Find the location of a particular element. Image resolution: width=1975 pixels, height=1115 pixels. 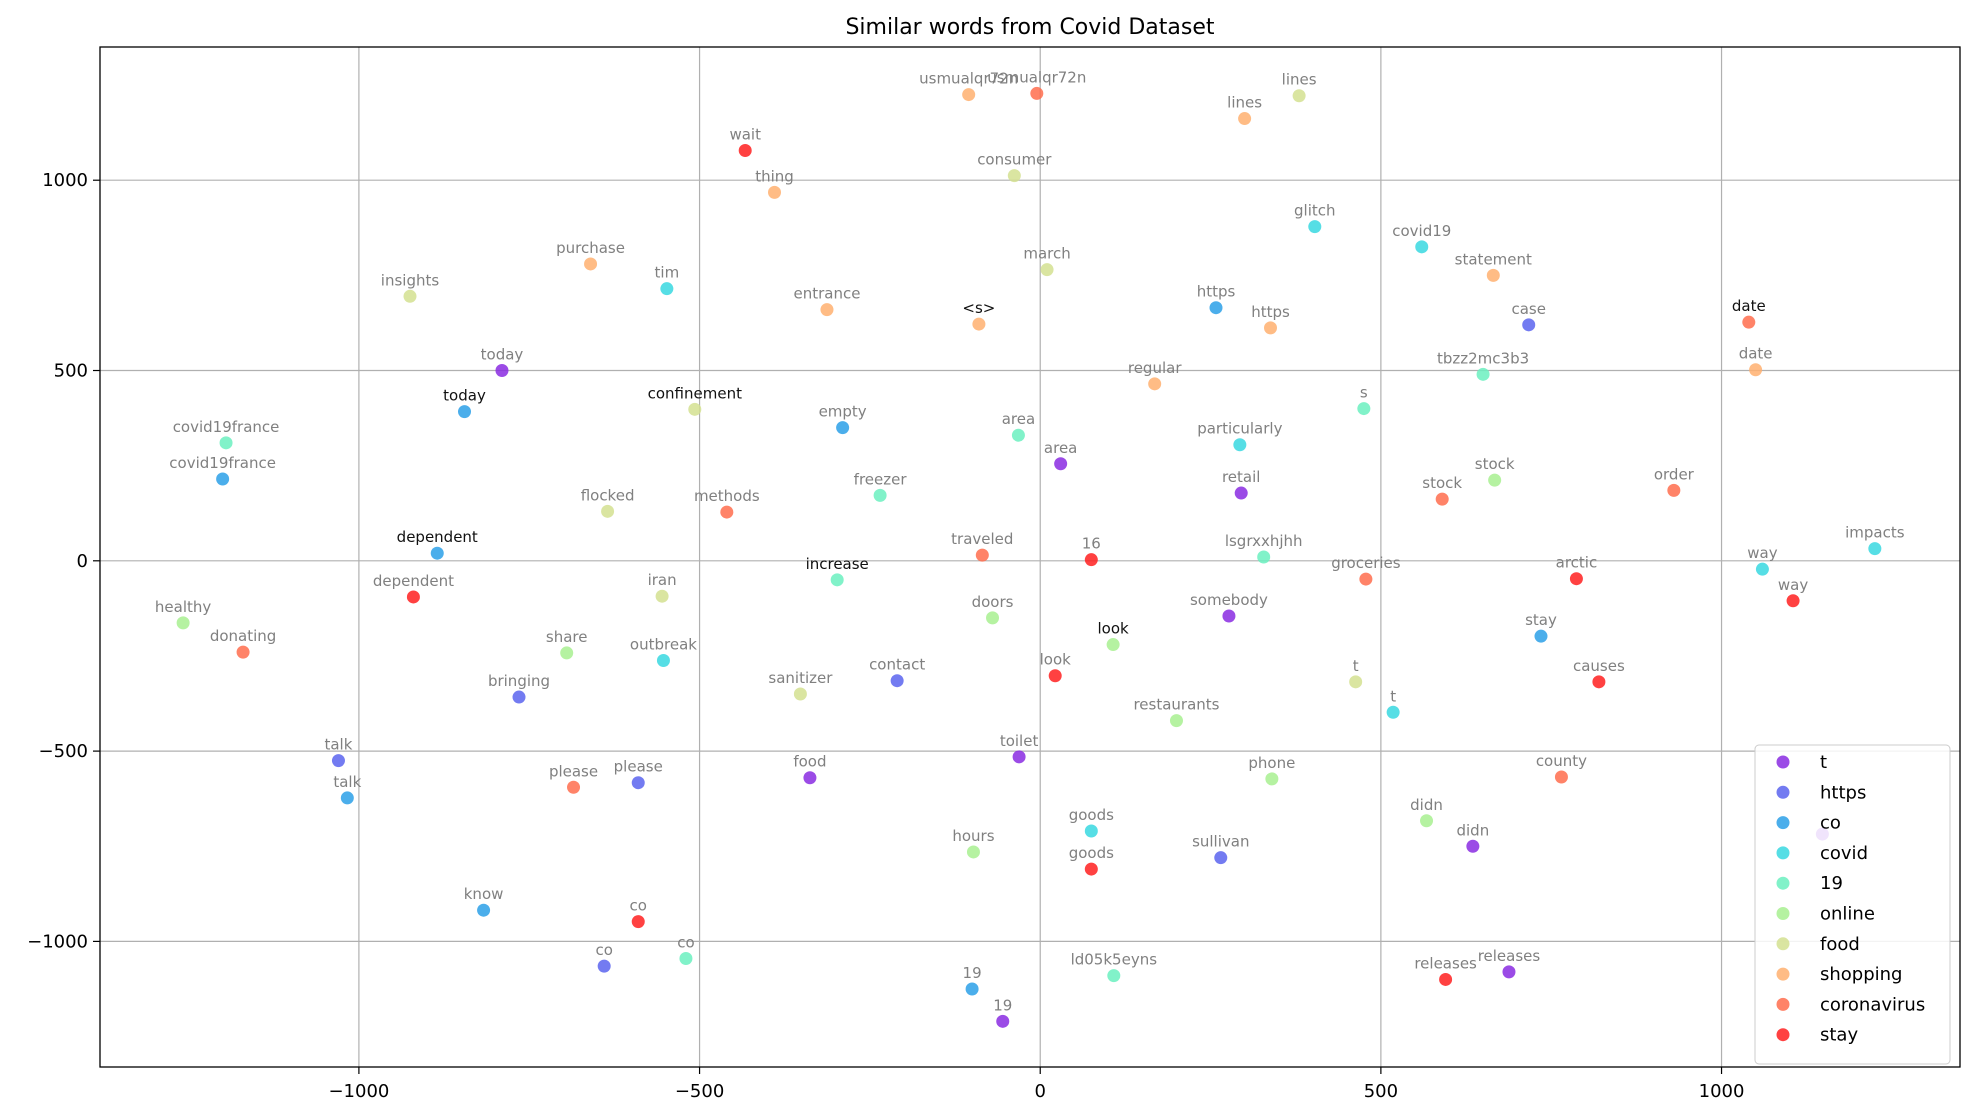

x-tick-label: 1000 is located at coordinates (1722, 1091).